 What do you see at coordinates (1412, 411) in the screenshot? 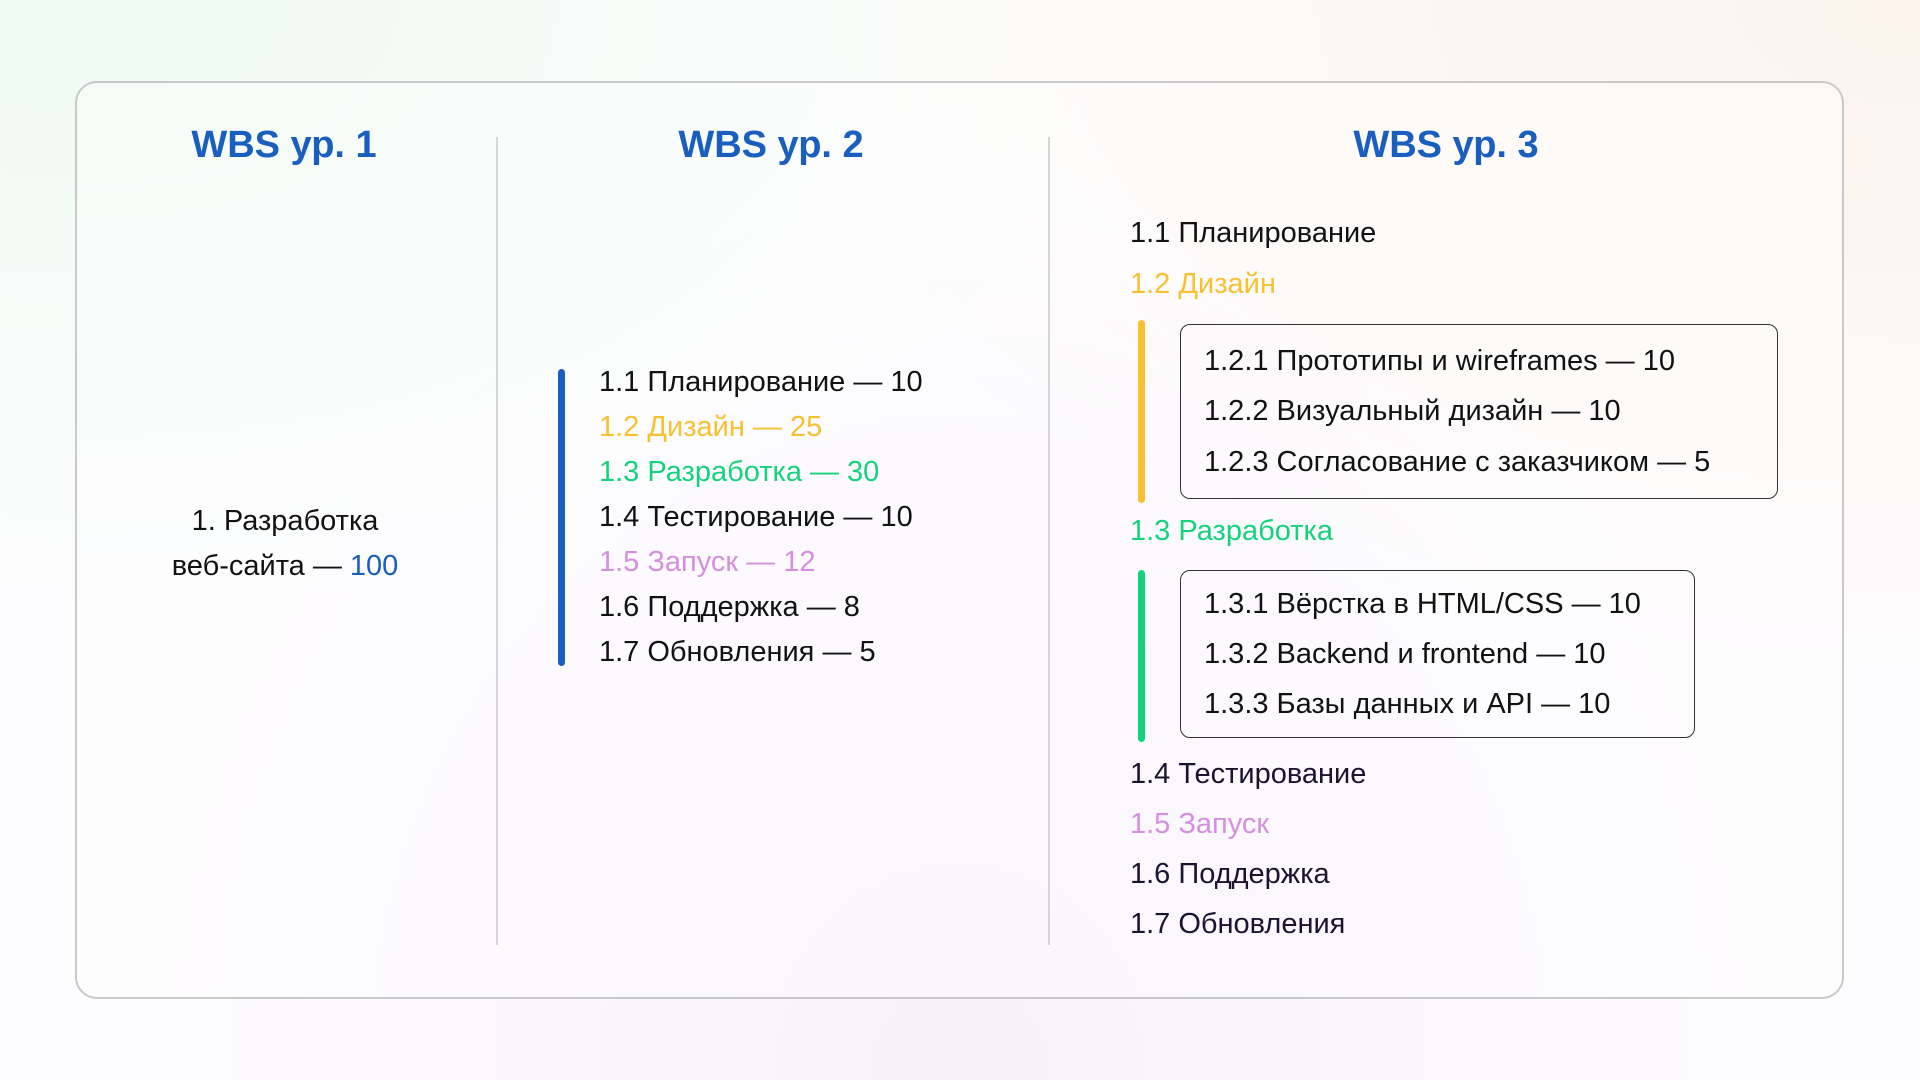
I see `level3-subitem: 1.2.2 Визуальный дизайн — 10` at bounding box center [1412, 411].